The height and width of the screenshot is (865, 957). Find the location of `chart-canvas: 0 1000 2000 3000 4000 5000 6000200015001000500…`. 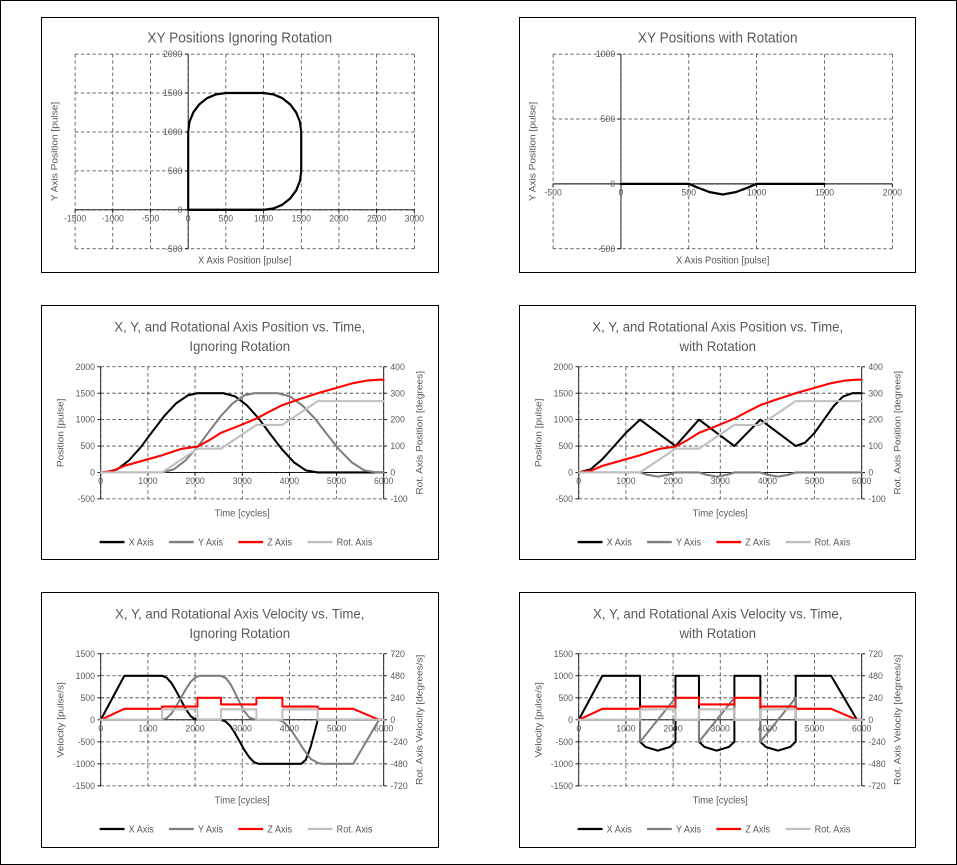

chart-canvas: 0 1000 2000 3000 4000 5000 6000200015001000500… is located at coordinates (241, 433).